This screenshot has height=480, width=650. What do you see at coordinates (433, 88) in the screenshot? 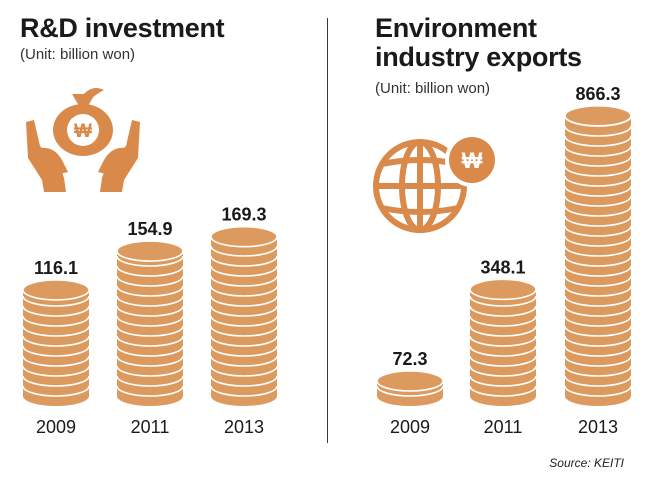
I see `exports-unit: (Unit: billion won)` at bounding box center [433, 88].